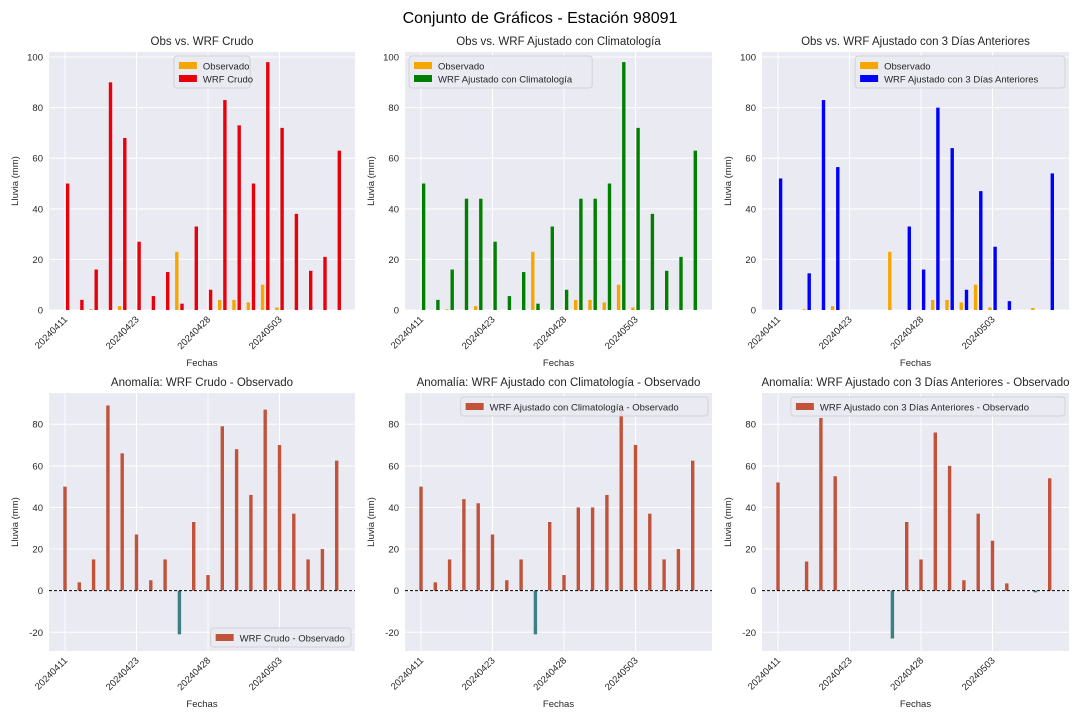 The width and height of the screenshot is (1080, 720). What do you see at coordinates (479, 333) in the screenshot?
I see `x-tick-label: 20240423` at bounding box center [479, 333].